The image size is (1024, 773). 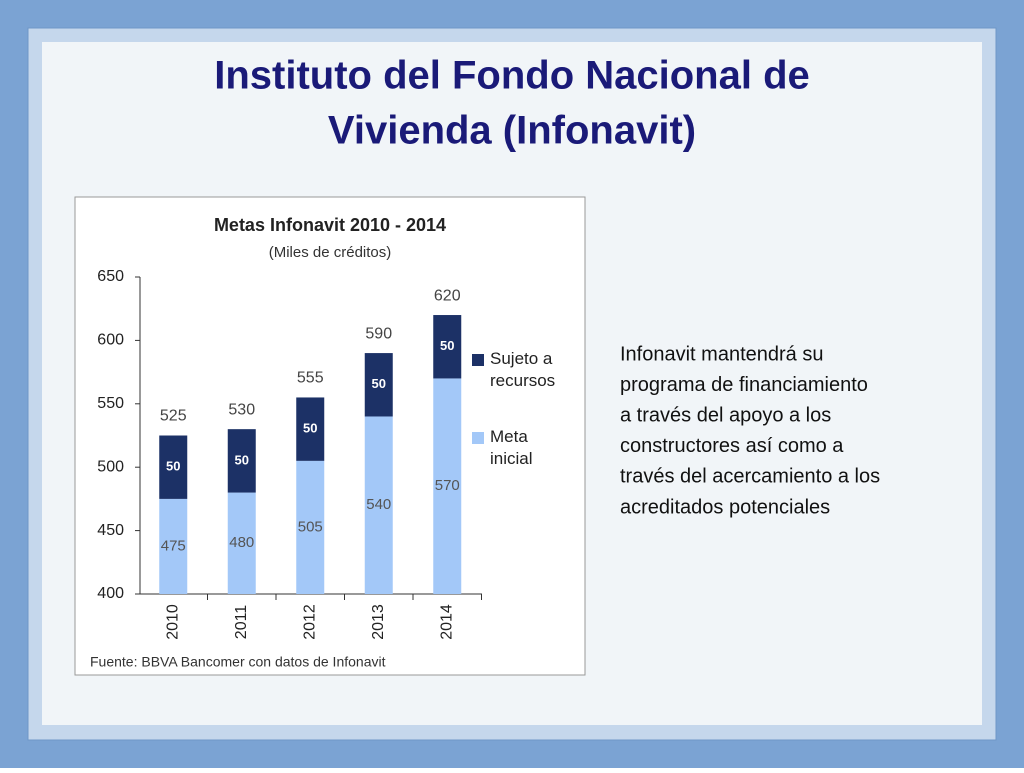 I want to click on legend-label: Meta inicial, so click(x=511, y=447).